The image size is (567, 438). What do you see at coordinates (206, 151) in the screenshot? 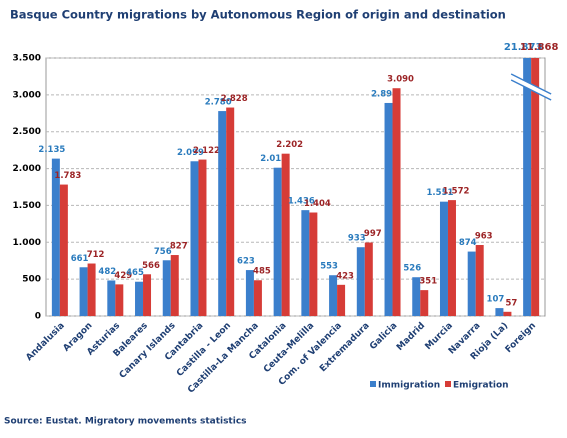
I see `value-label: 2.122` at bounding box center [206, 151].